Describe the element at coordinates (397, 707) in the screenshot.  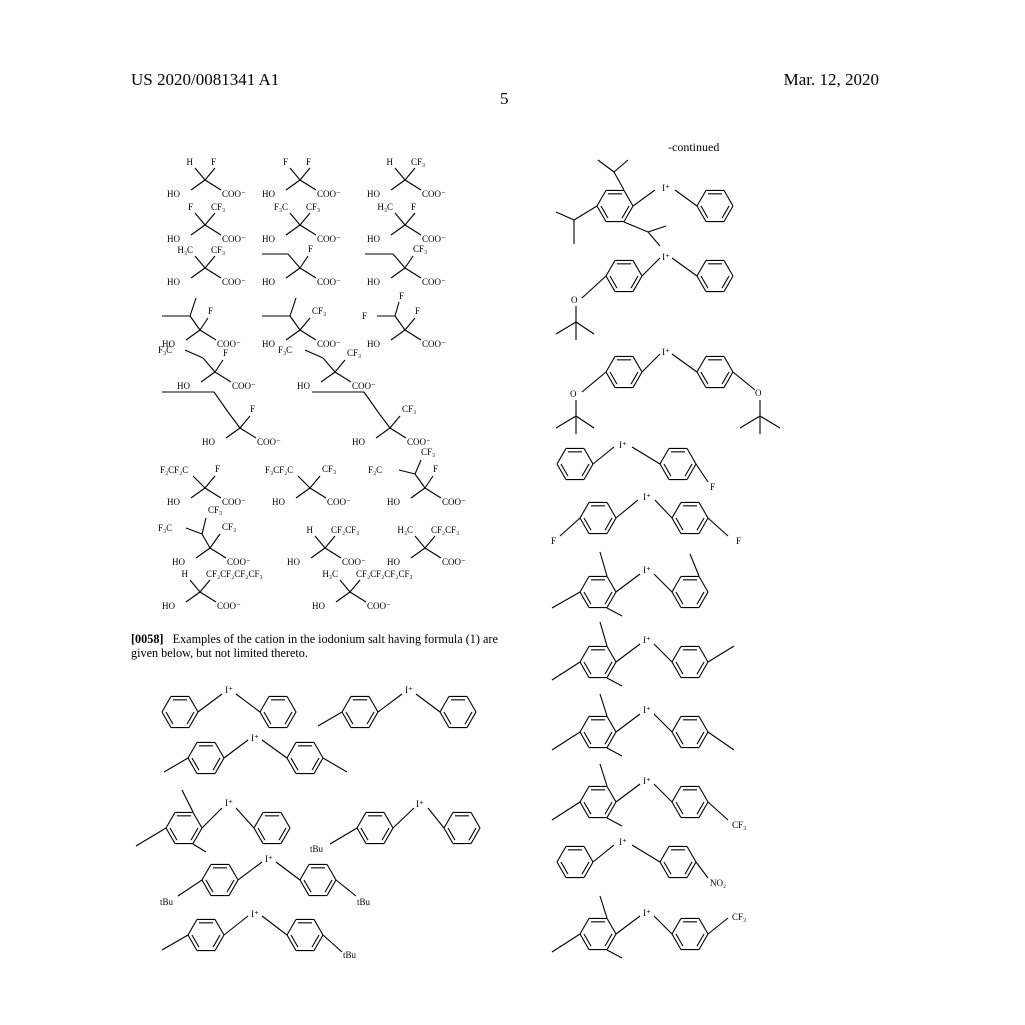
I see `cation-tolyl-phenyl-iodonium: I⁺` at that location.